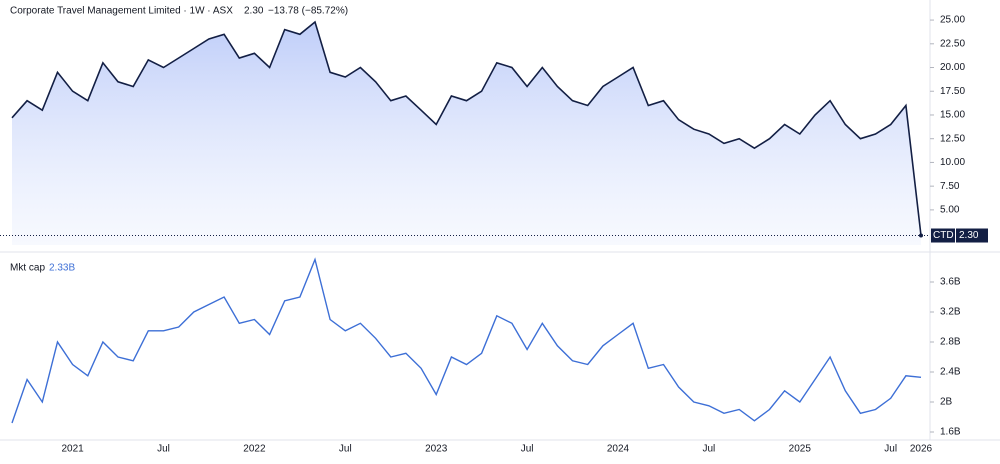 This screenshot has height=464, width=1000. What do you see at coordinates (950, 186) in the screenshot?
I see `y-tick-label: 7.50` at bounding box center [950, 186].